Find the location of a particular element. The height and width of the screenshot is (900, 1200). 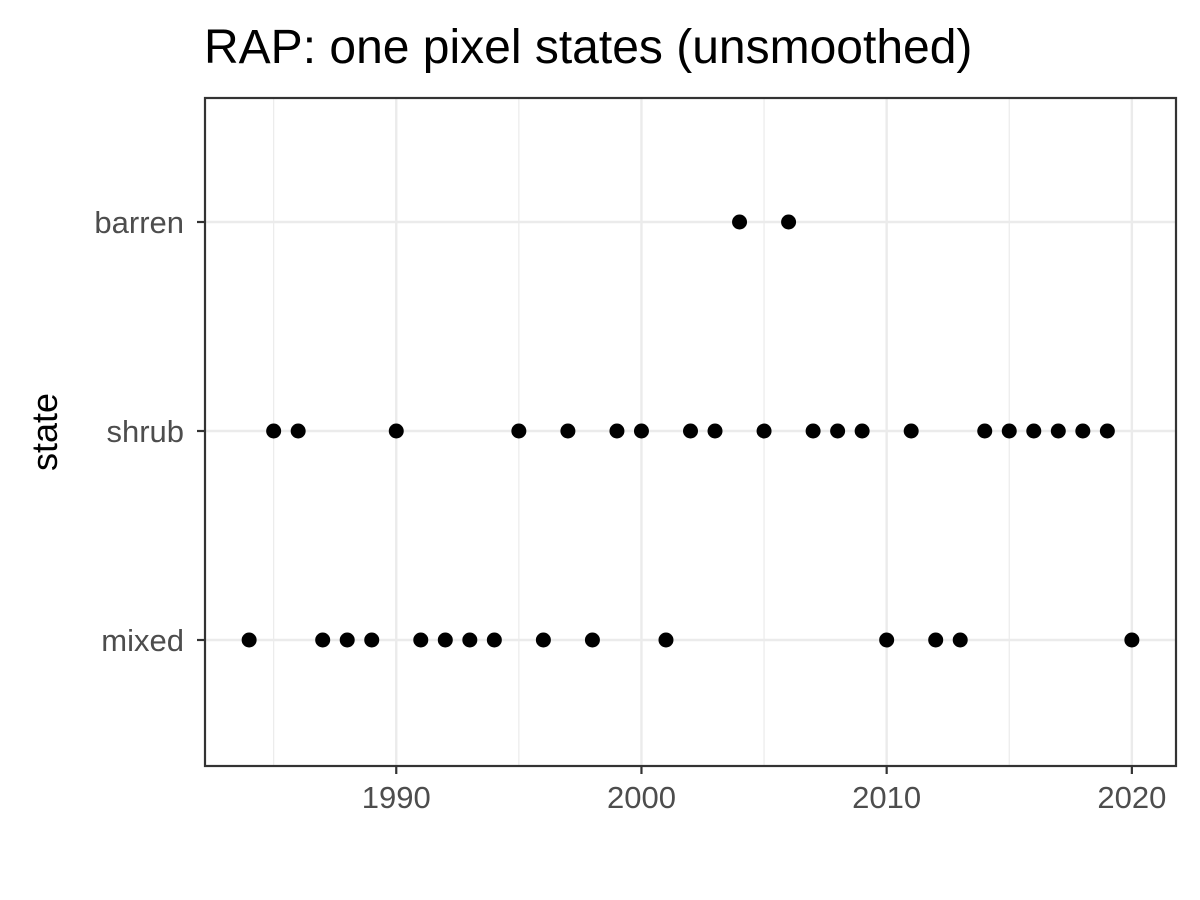

y-tick-label-barren: barren is located at coordinates (139, 222).